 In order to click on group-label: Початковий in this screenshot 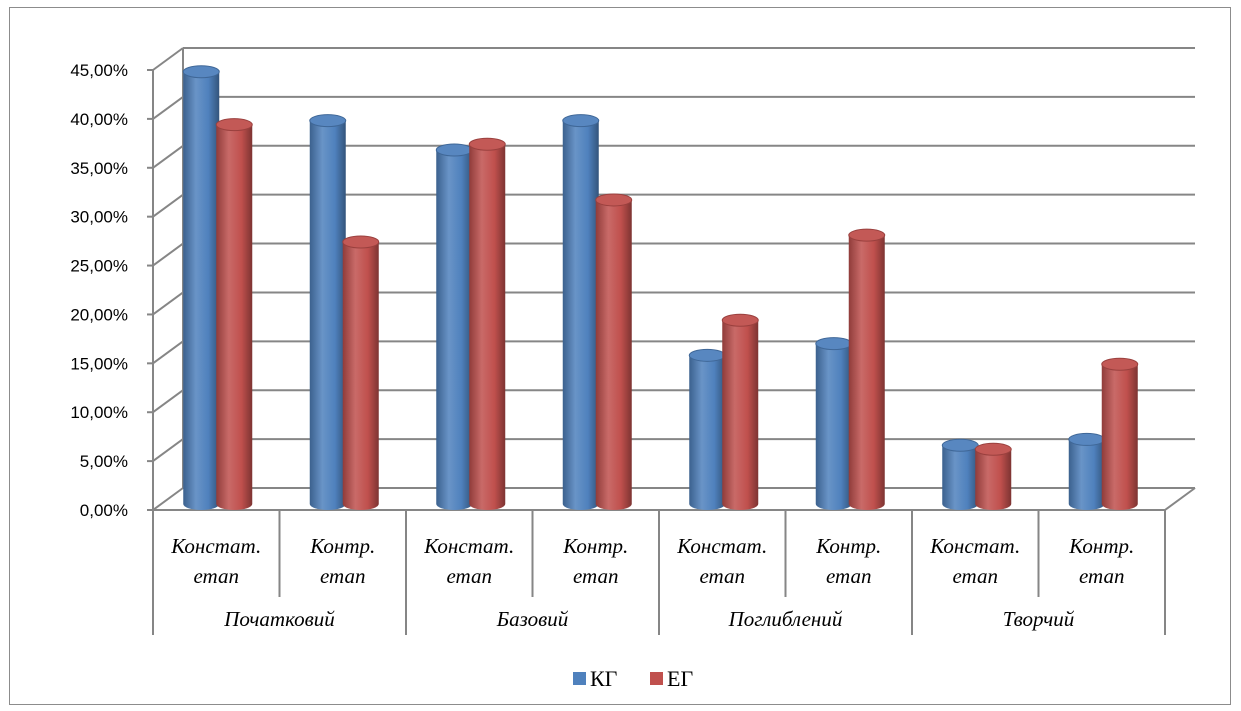, I will do `click(279, 619)`.